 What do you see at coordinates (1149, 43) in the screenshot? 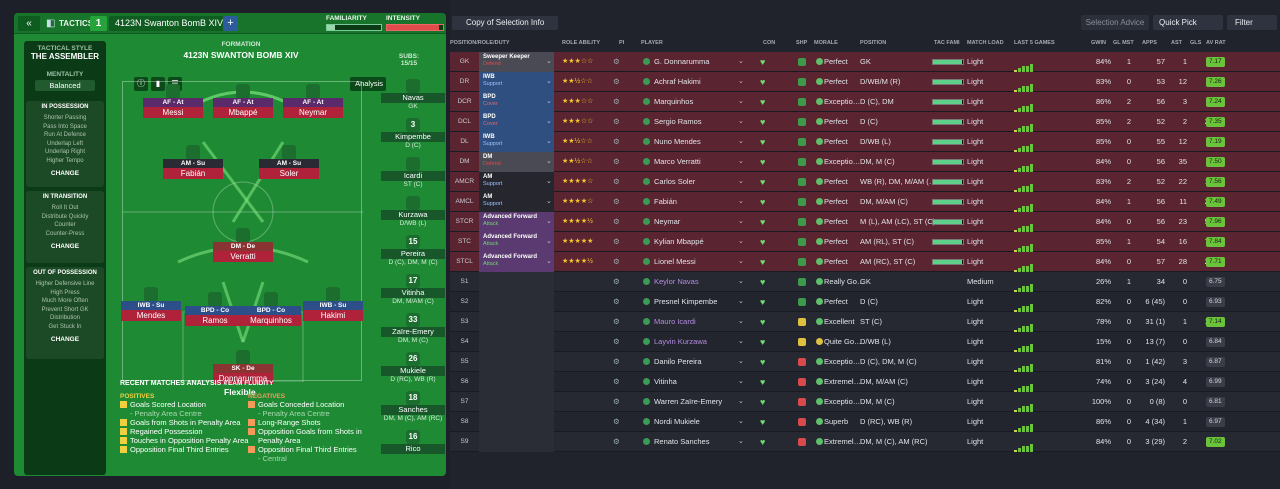
I see `column-header: APPS` at bounding box center [1149, 43].